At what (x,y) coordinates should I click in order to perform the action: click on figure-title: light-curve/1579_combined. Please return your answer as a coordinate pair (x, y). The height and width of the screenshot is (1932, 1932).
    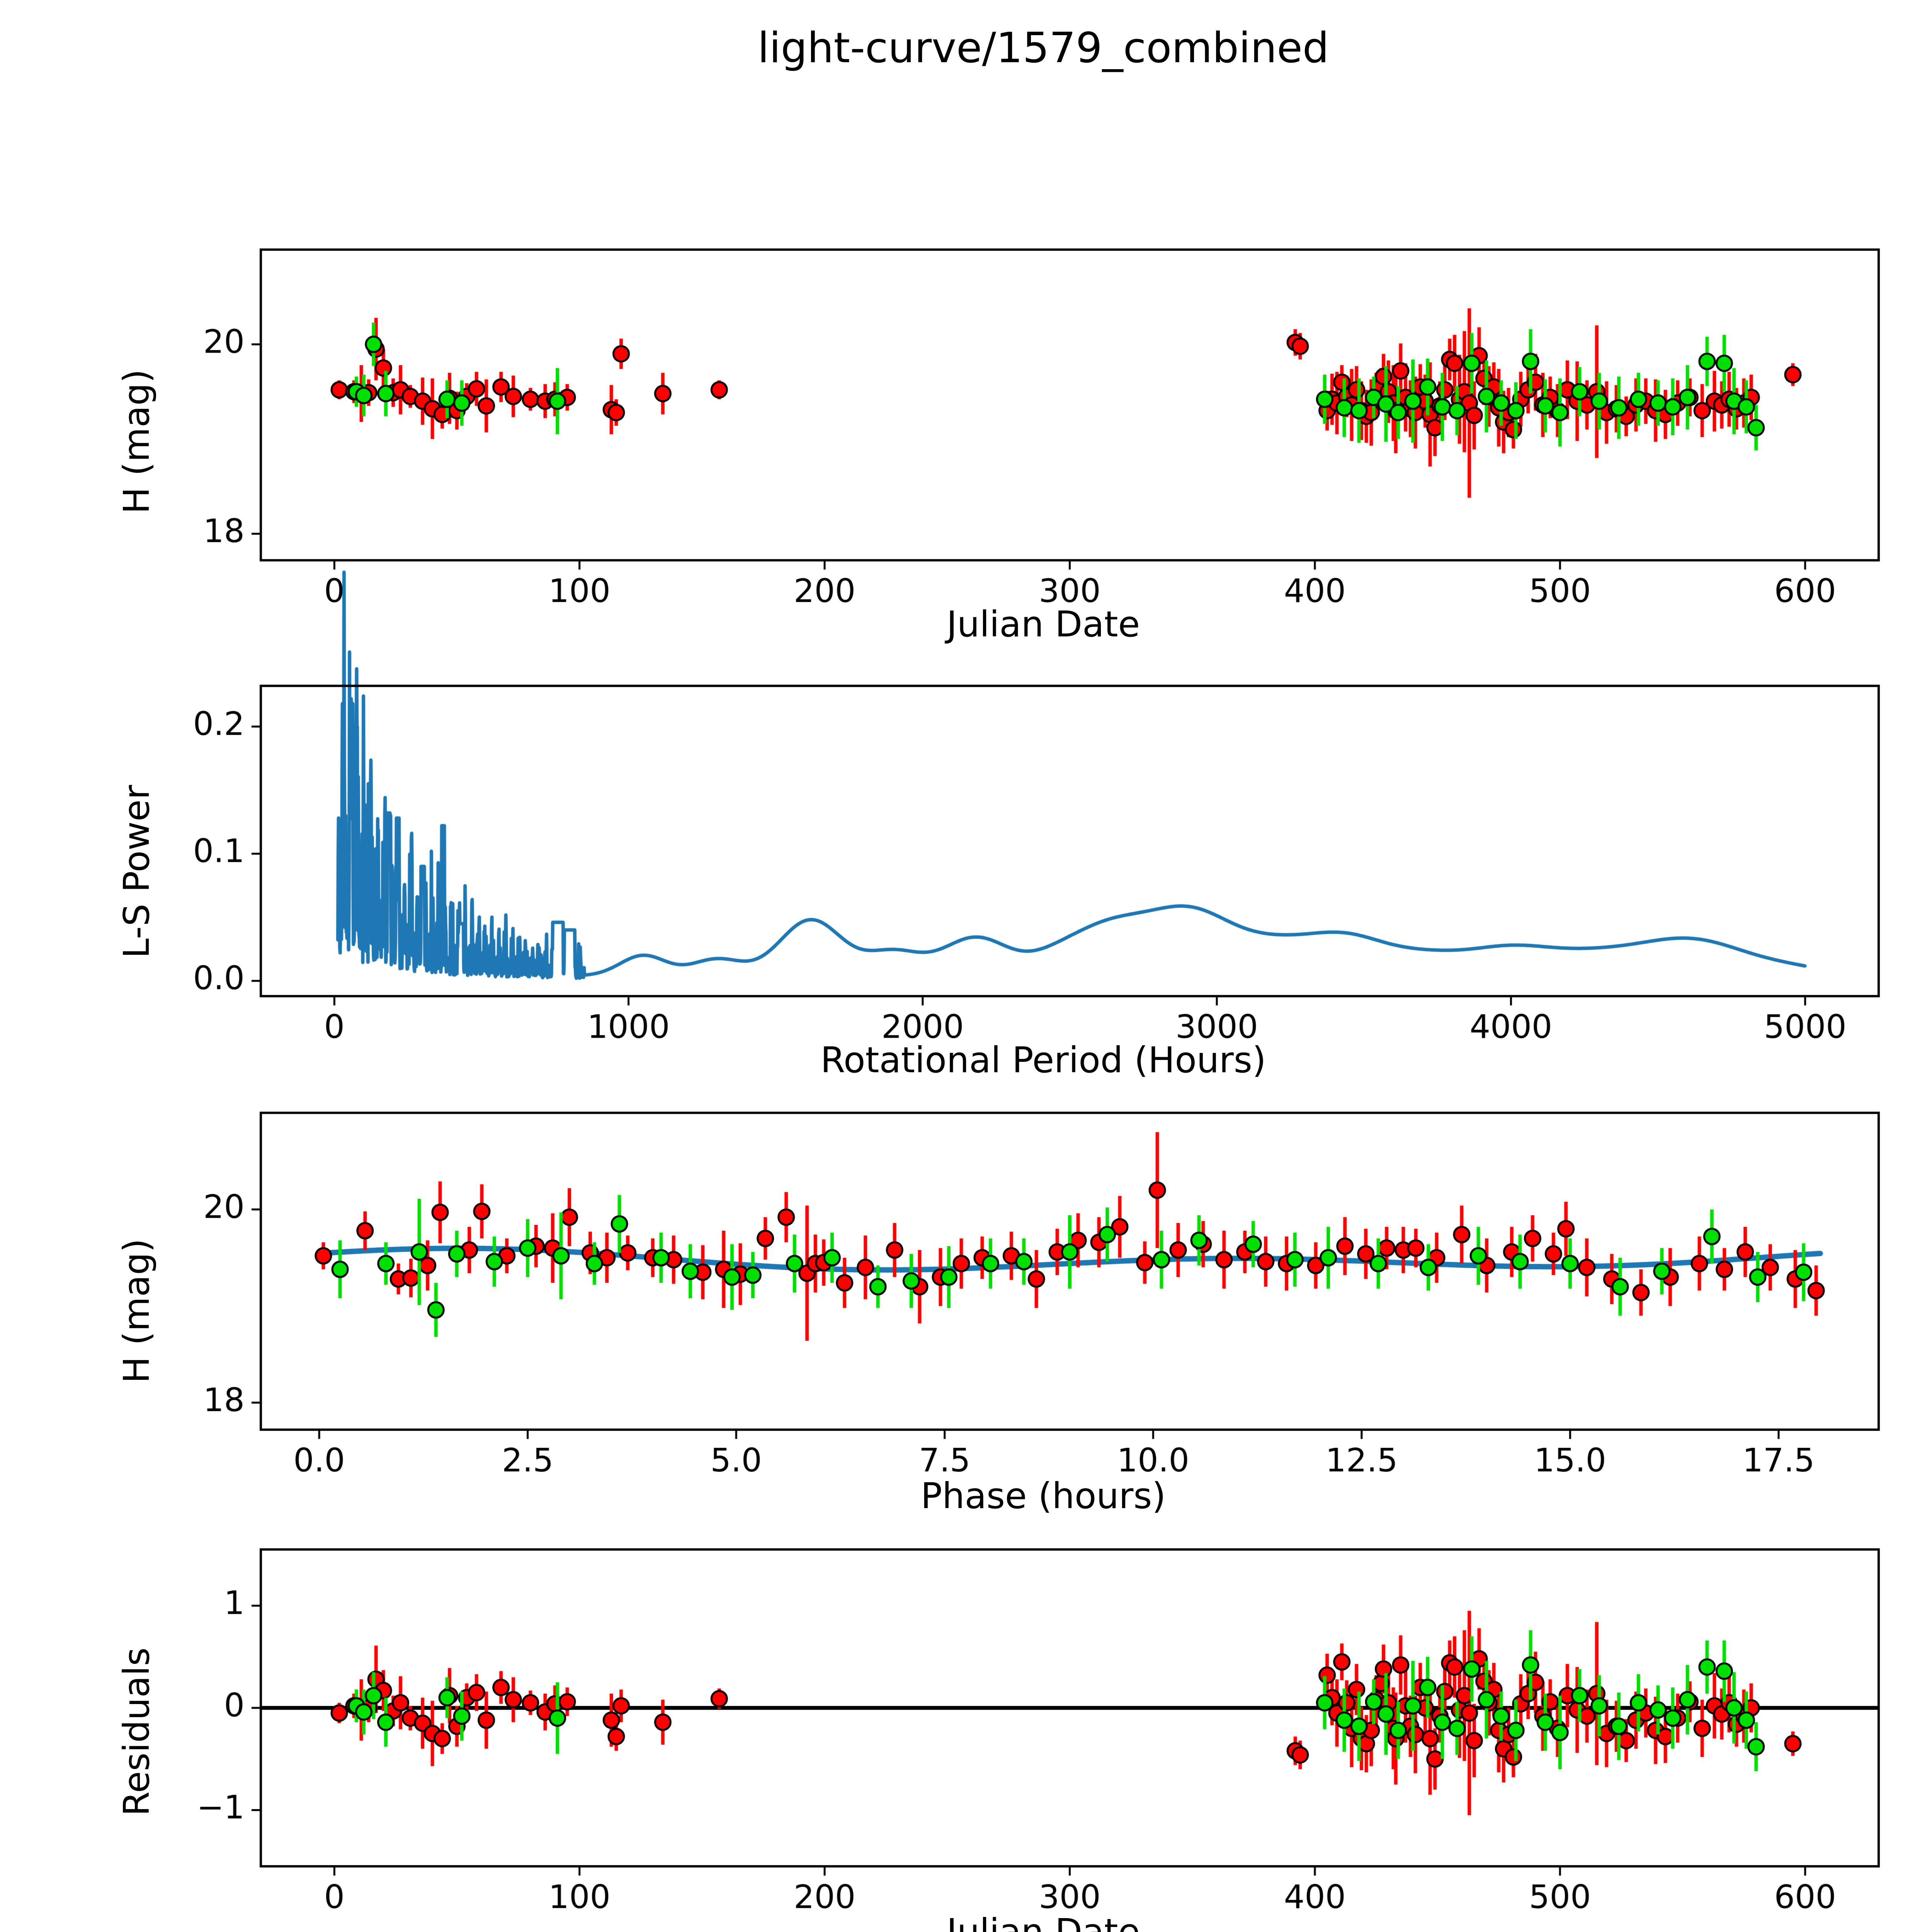
    Looking at the image, I should click on (1043, 48).